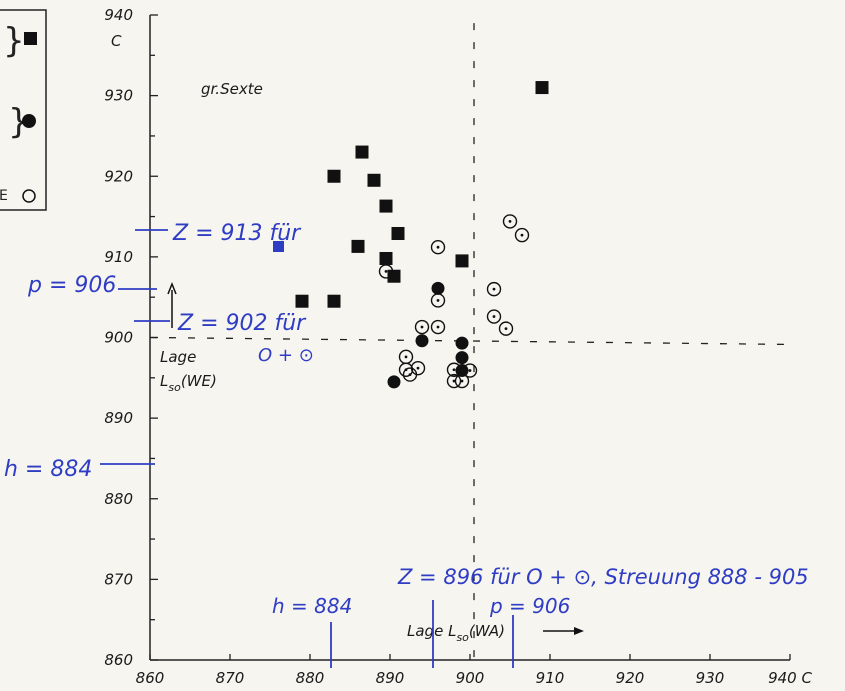 The height and width of the screenshot is (691, 845). I want to click on legend-label-e: E, so click(4, 196).